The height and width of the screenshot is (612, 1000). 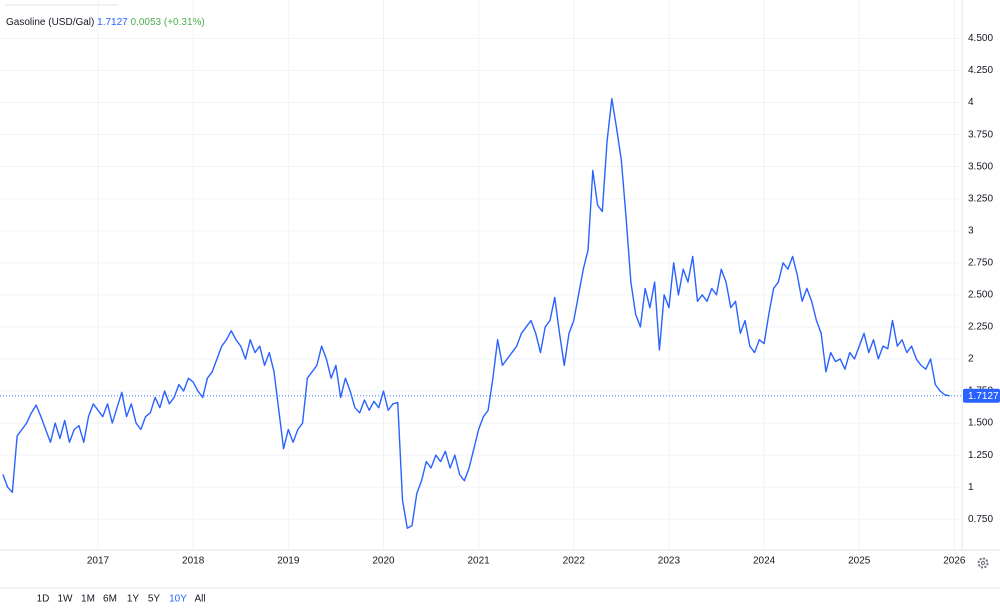 What do you see at coordinates (50, 22) in the screenshot?
I see `chart-title: Gasoline (USD/Gal)` at bounding box center [50, 22].